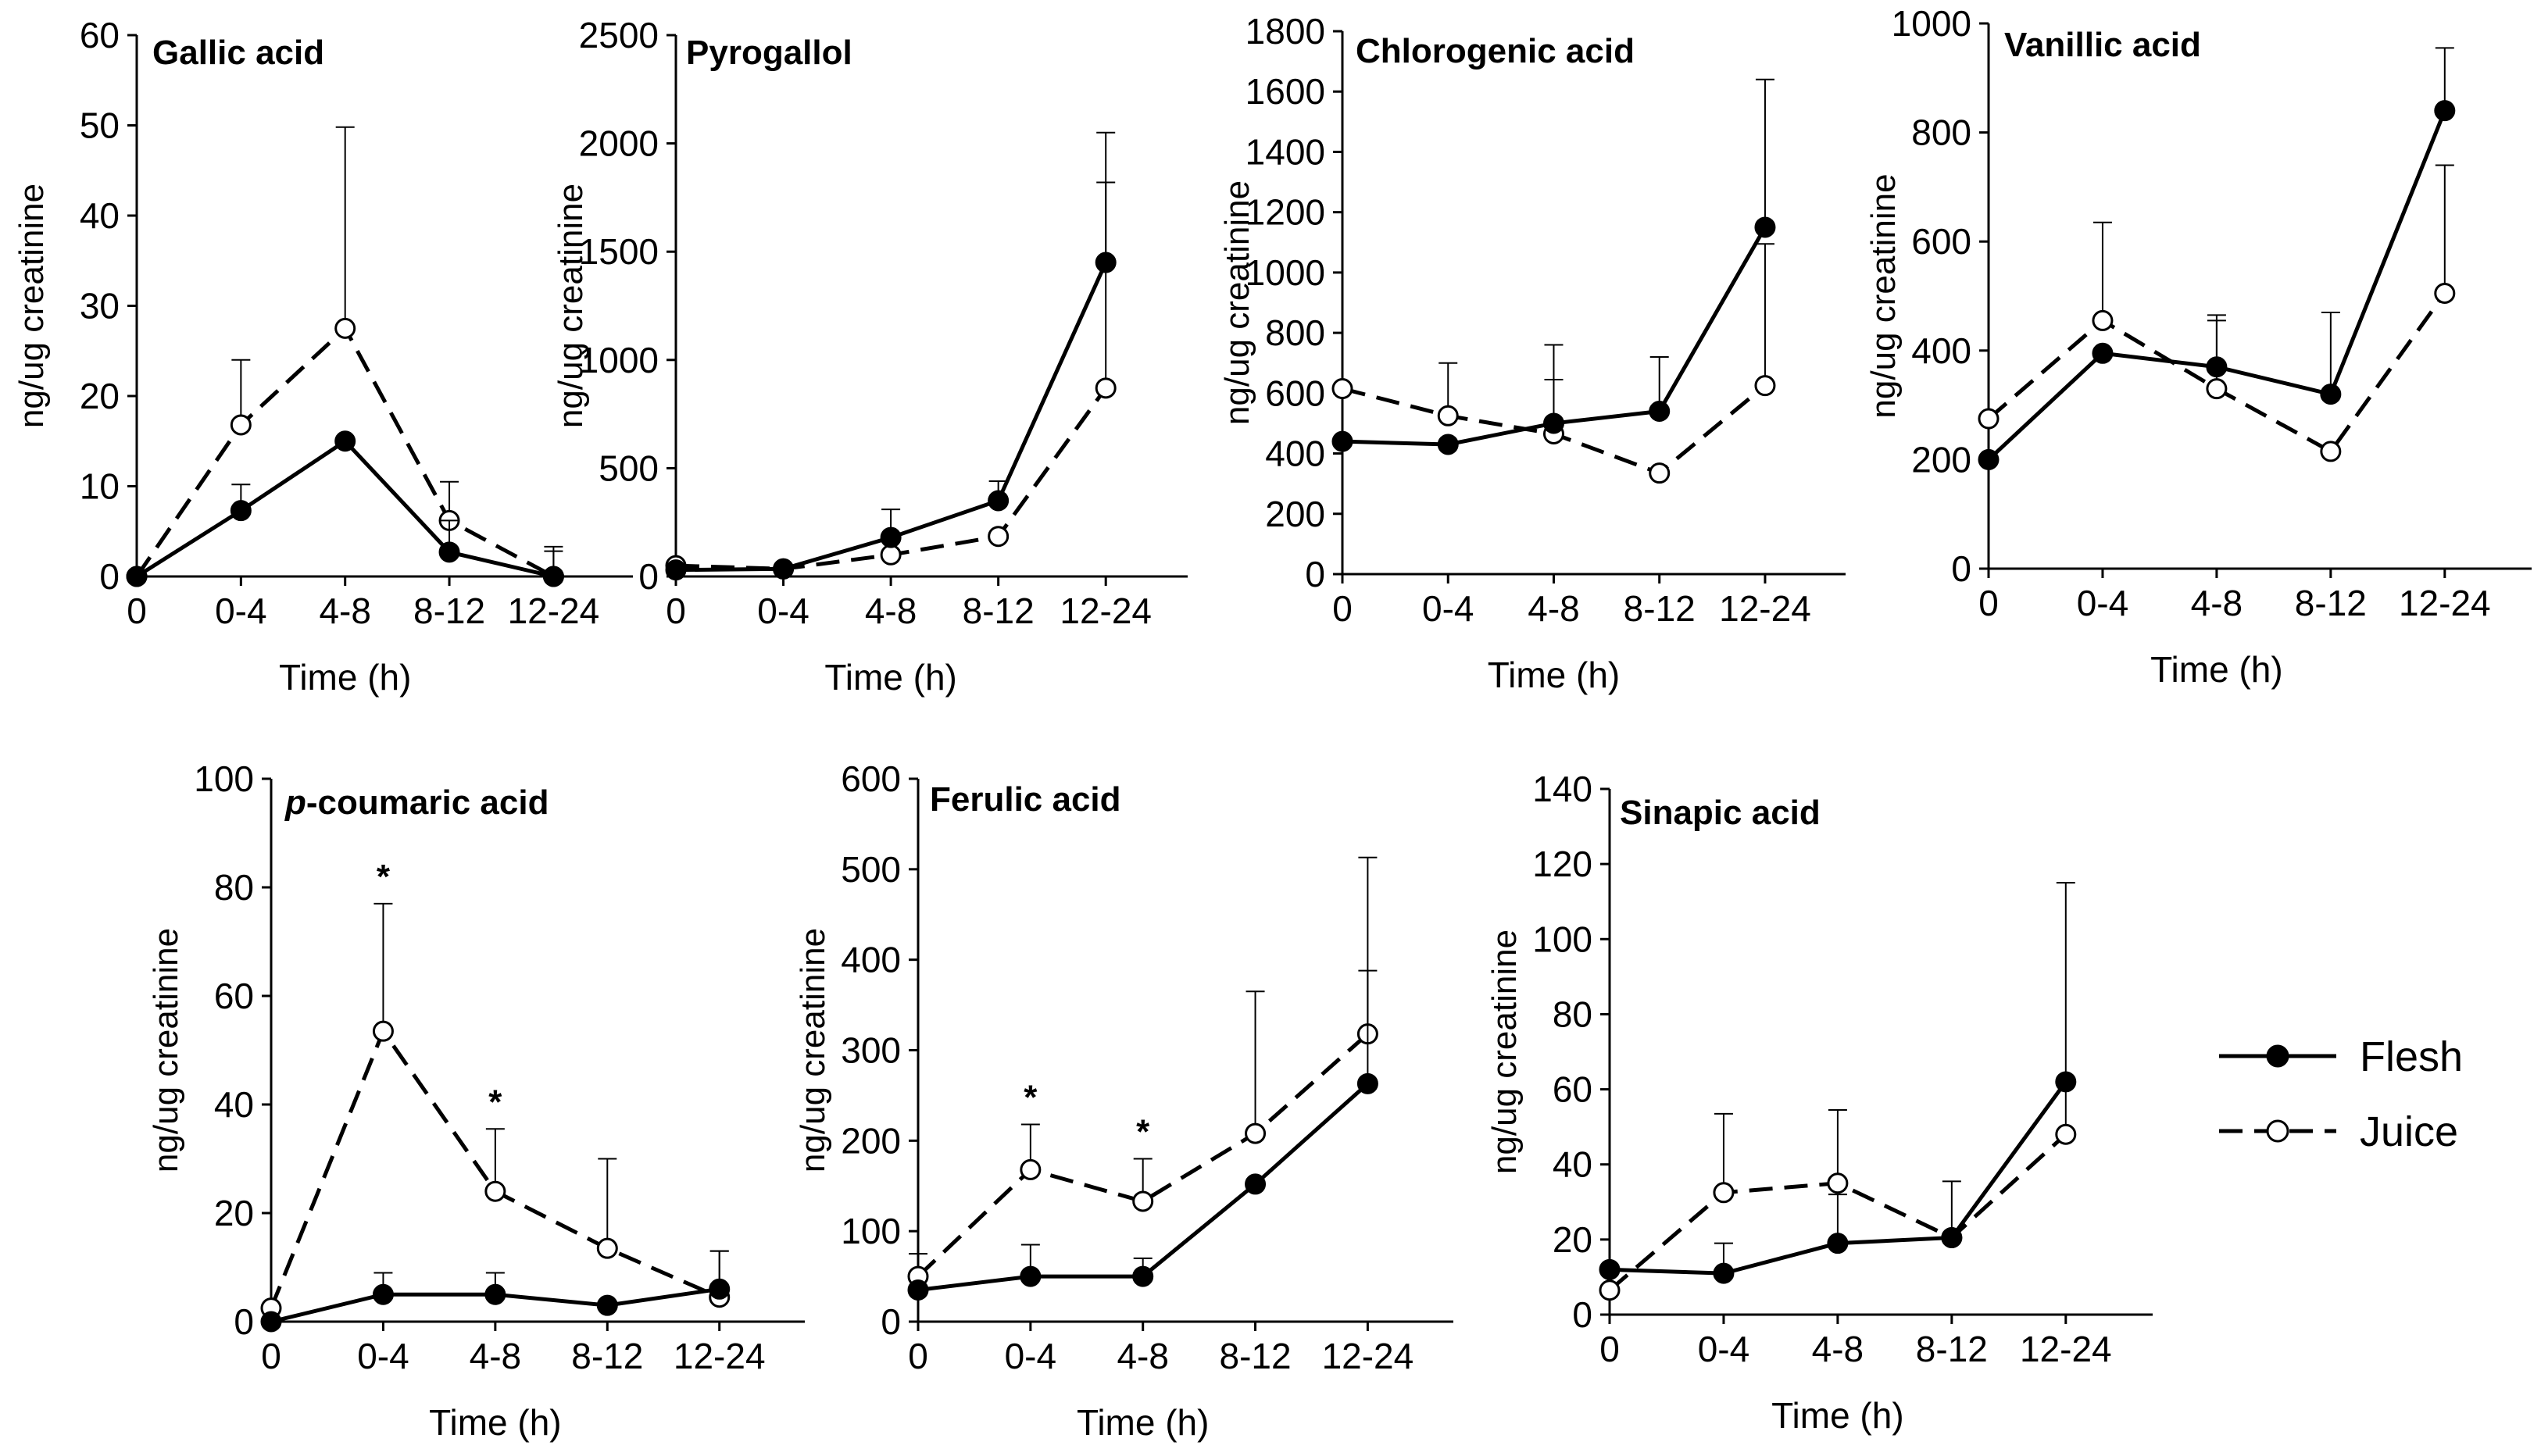 The height and width of the screenshot is (1456, 2541). Describe the element at coordinates (1285, 91) in the screenshot. I see `y-tick-label: 1600` at that location.